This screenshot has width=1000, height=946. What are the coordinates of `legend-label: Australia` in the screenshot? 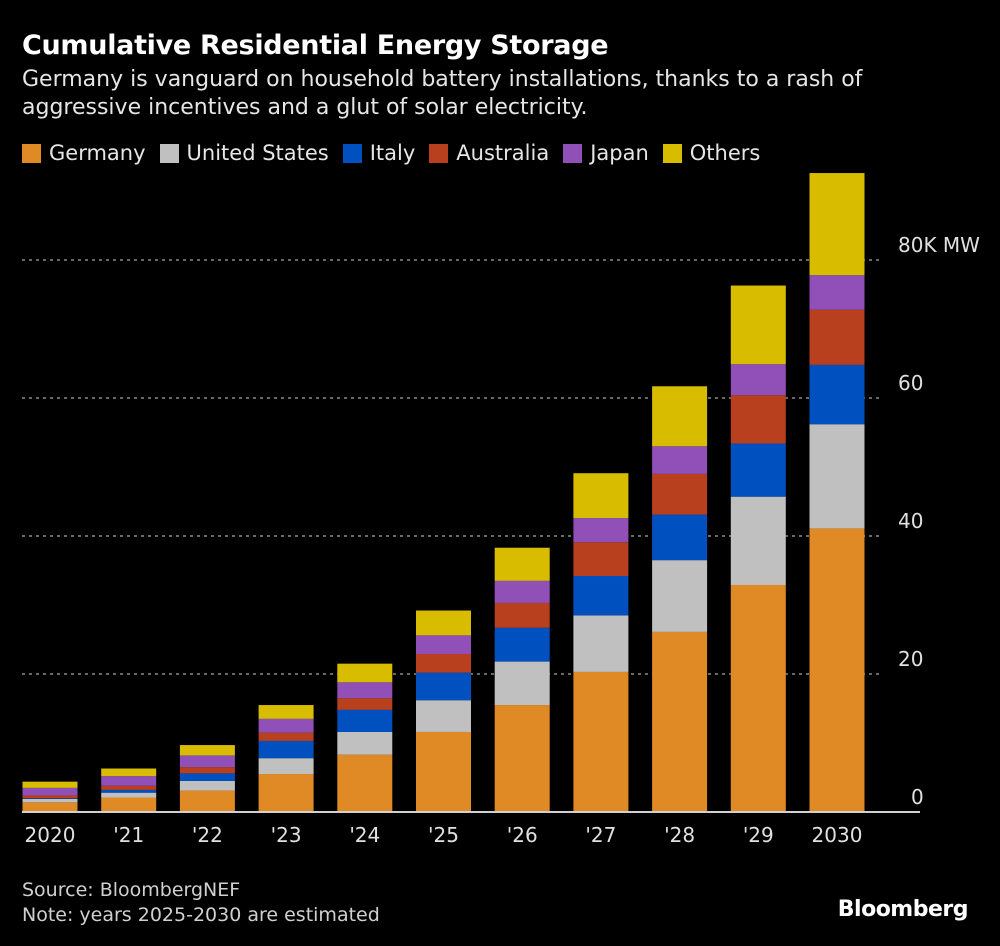 It's located at (503, 153).